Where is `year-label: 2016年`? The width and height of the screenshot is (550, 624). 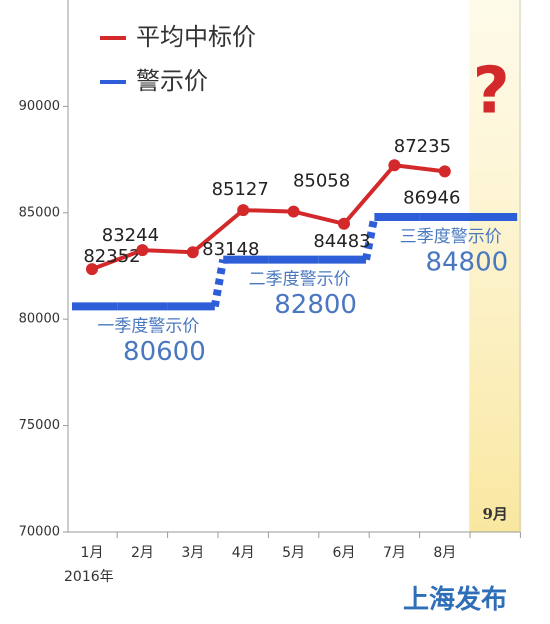 year-label: 2016年 is located at coordinates (89, 577).